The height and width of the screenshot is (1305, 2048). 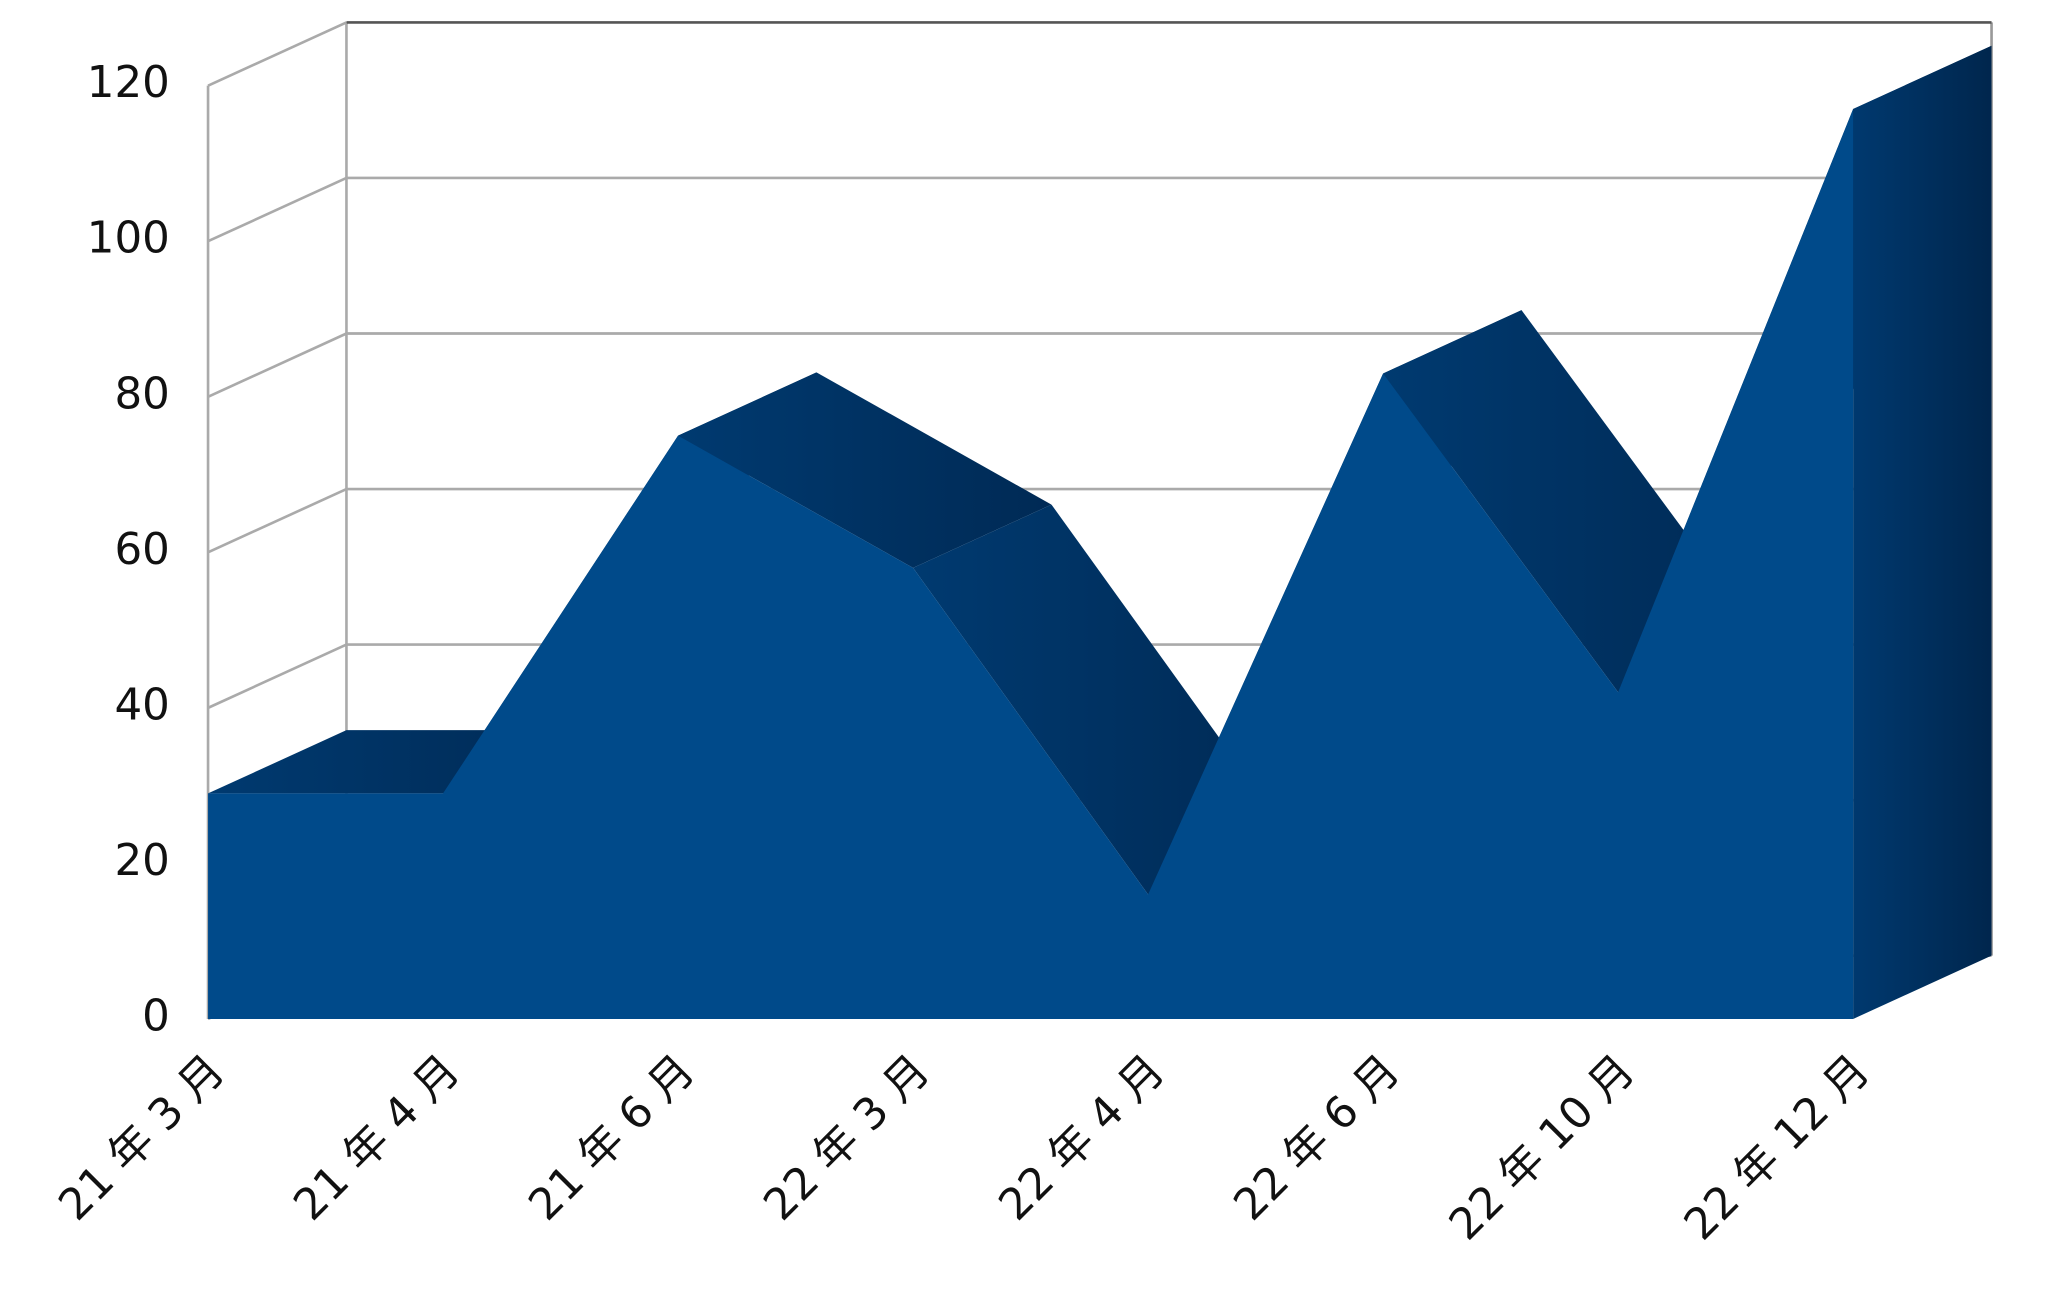 What do you see at coordinates (1082, 1138) in the screenshot?
I see `x-tick-label: 22 年 4 月` at bounding box center [1082, 1138].